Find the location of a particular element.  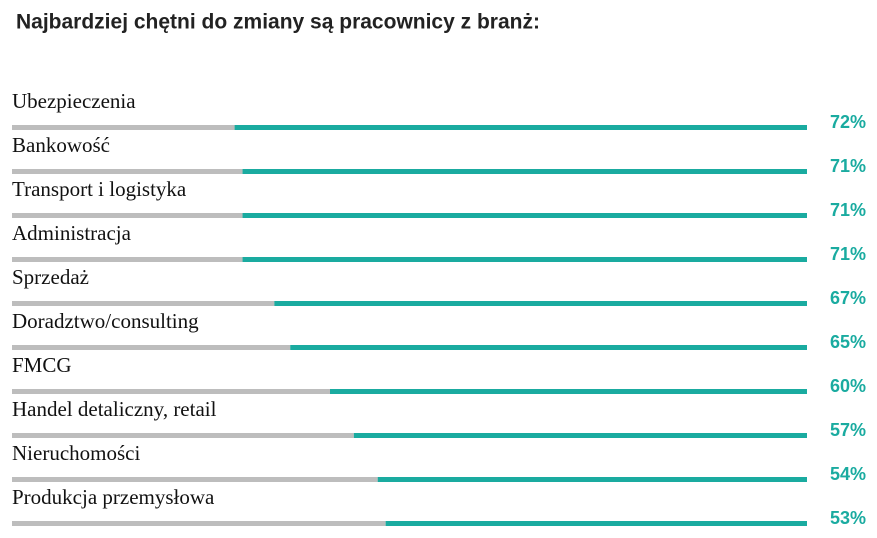

category-label: Ubezpieczenia is located at coordinates (74, 101).